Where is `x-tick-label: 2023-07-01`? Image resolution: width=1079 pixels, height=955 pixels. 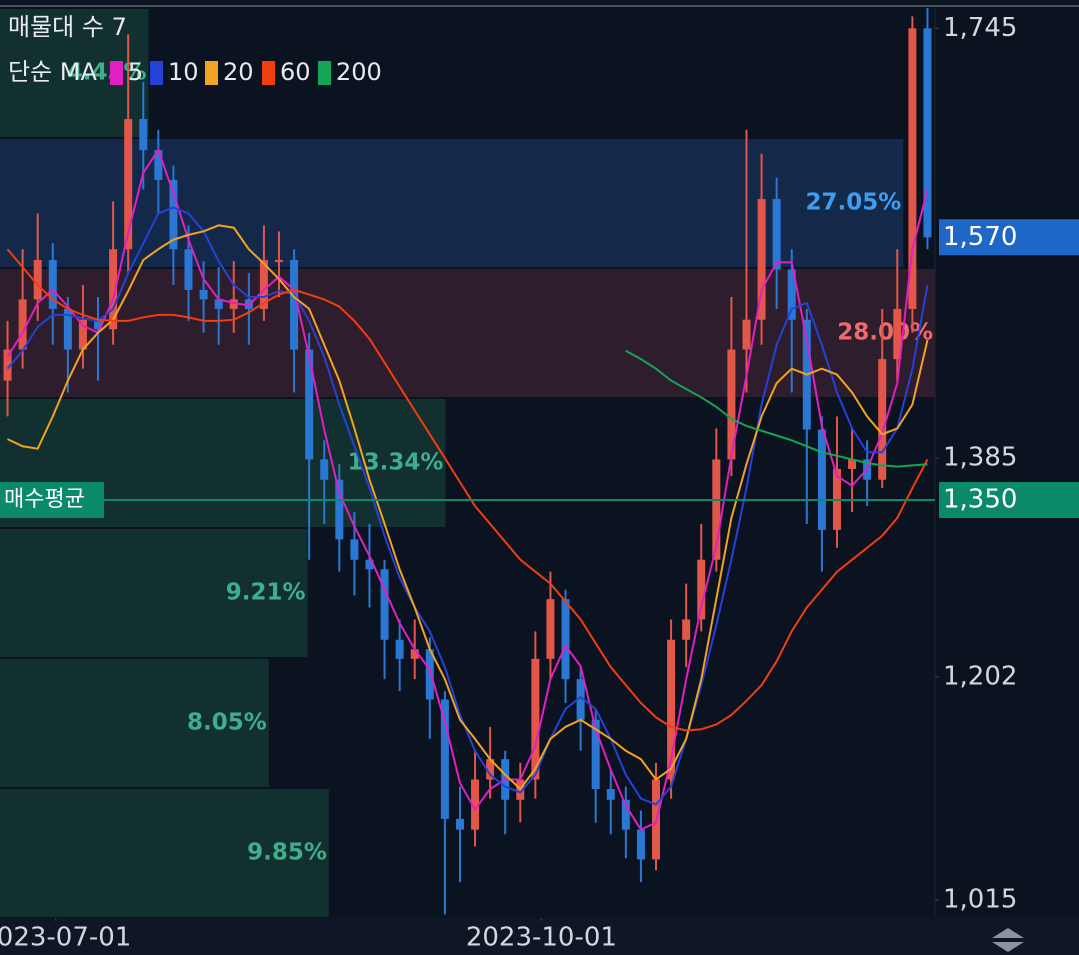 x-tick-label: 2023-07-01 is located at coordinates (65, 938).